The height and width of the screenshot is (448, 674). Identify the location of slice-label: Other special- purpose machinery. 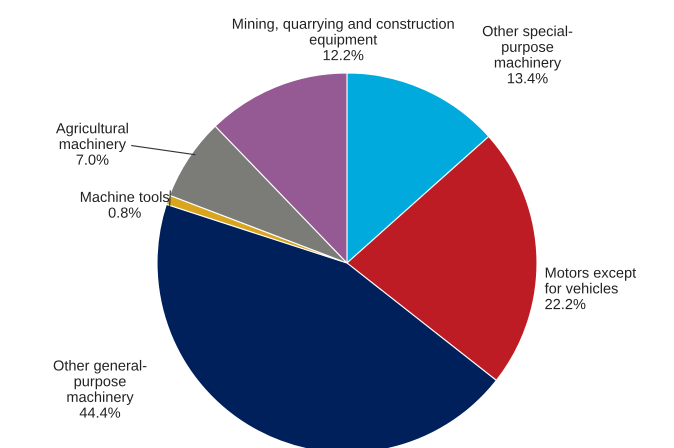
(527, 48).